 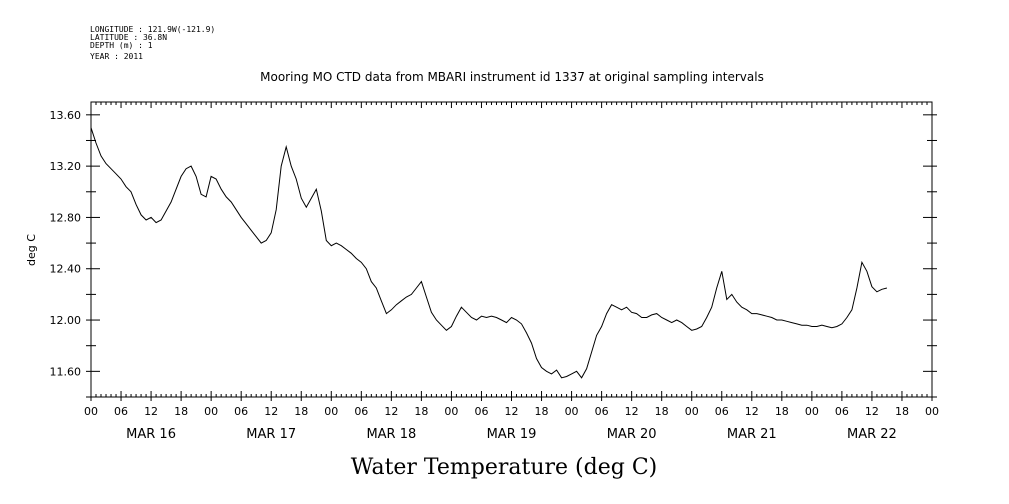 I want to click on y-tick-label: 13.20, so click(x=66, y=166).